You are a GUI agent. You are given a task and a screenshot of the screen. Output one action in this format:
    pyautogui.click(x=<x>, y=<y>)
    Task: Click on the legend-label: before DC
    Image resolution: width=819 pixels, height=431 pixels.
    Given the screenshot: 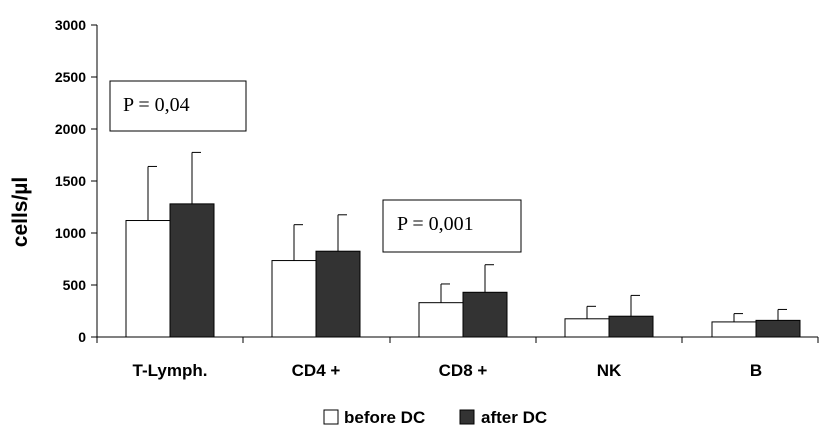 What is the action you would take?
    pyautogui.click(x=384, y=417)
    